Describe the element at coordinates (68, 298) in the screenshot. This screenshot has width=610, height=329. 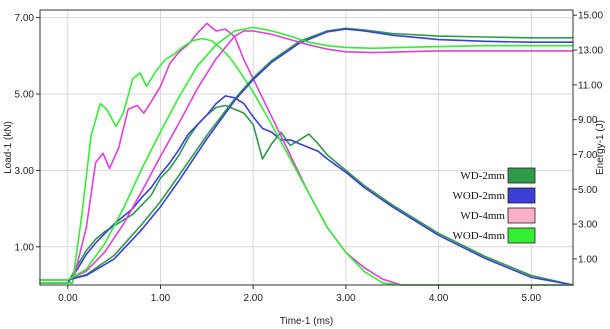
I see `x-tick-label-0: 0.00` at that location.